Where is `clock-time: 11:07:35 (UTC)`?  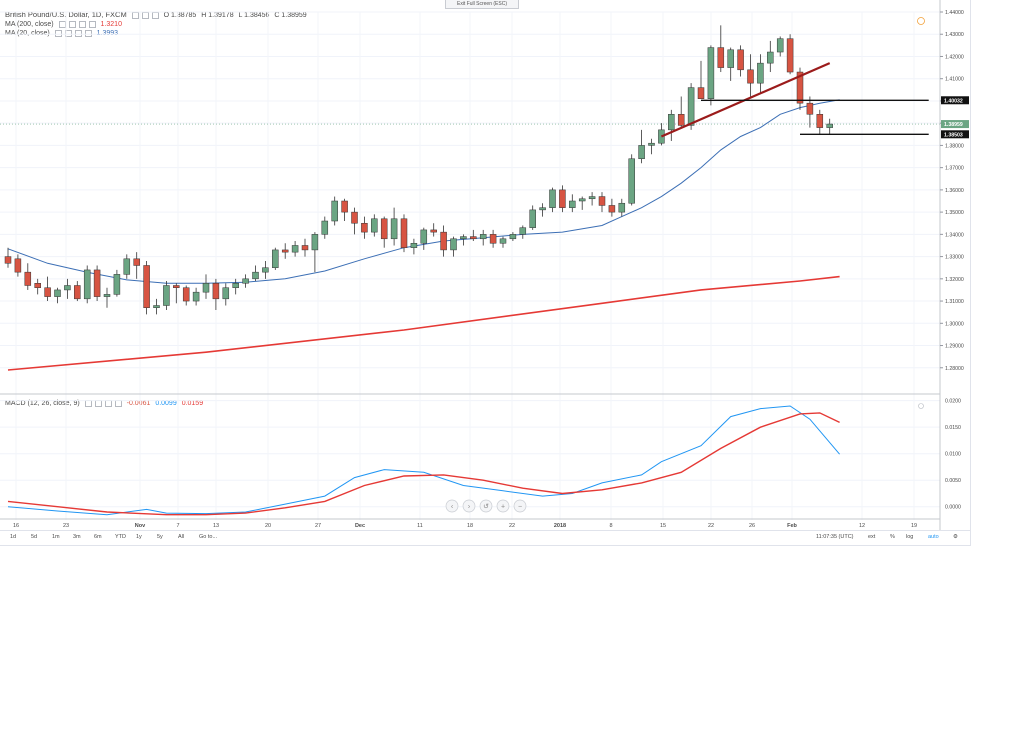
clock-time: 11:07:35 (UTC) is located at coordinates (835, 537).